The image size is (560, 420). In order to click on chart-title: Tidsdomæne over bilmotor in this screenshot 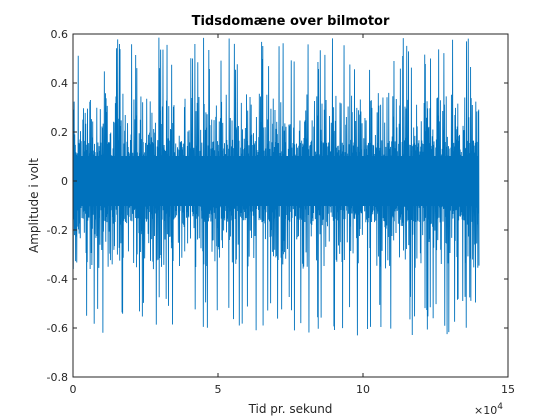, I will do `click(291, 21)`.